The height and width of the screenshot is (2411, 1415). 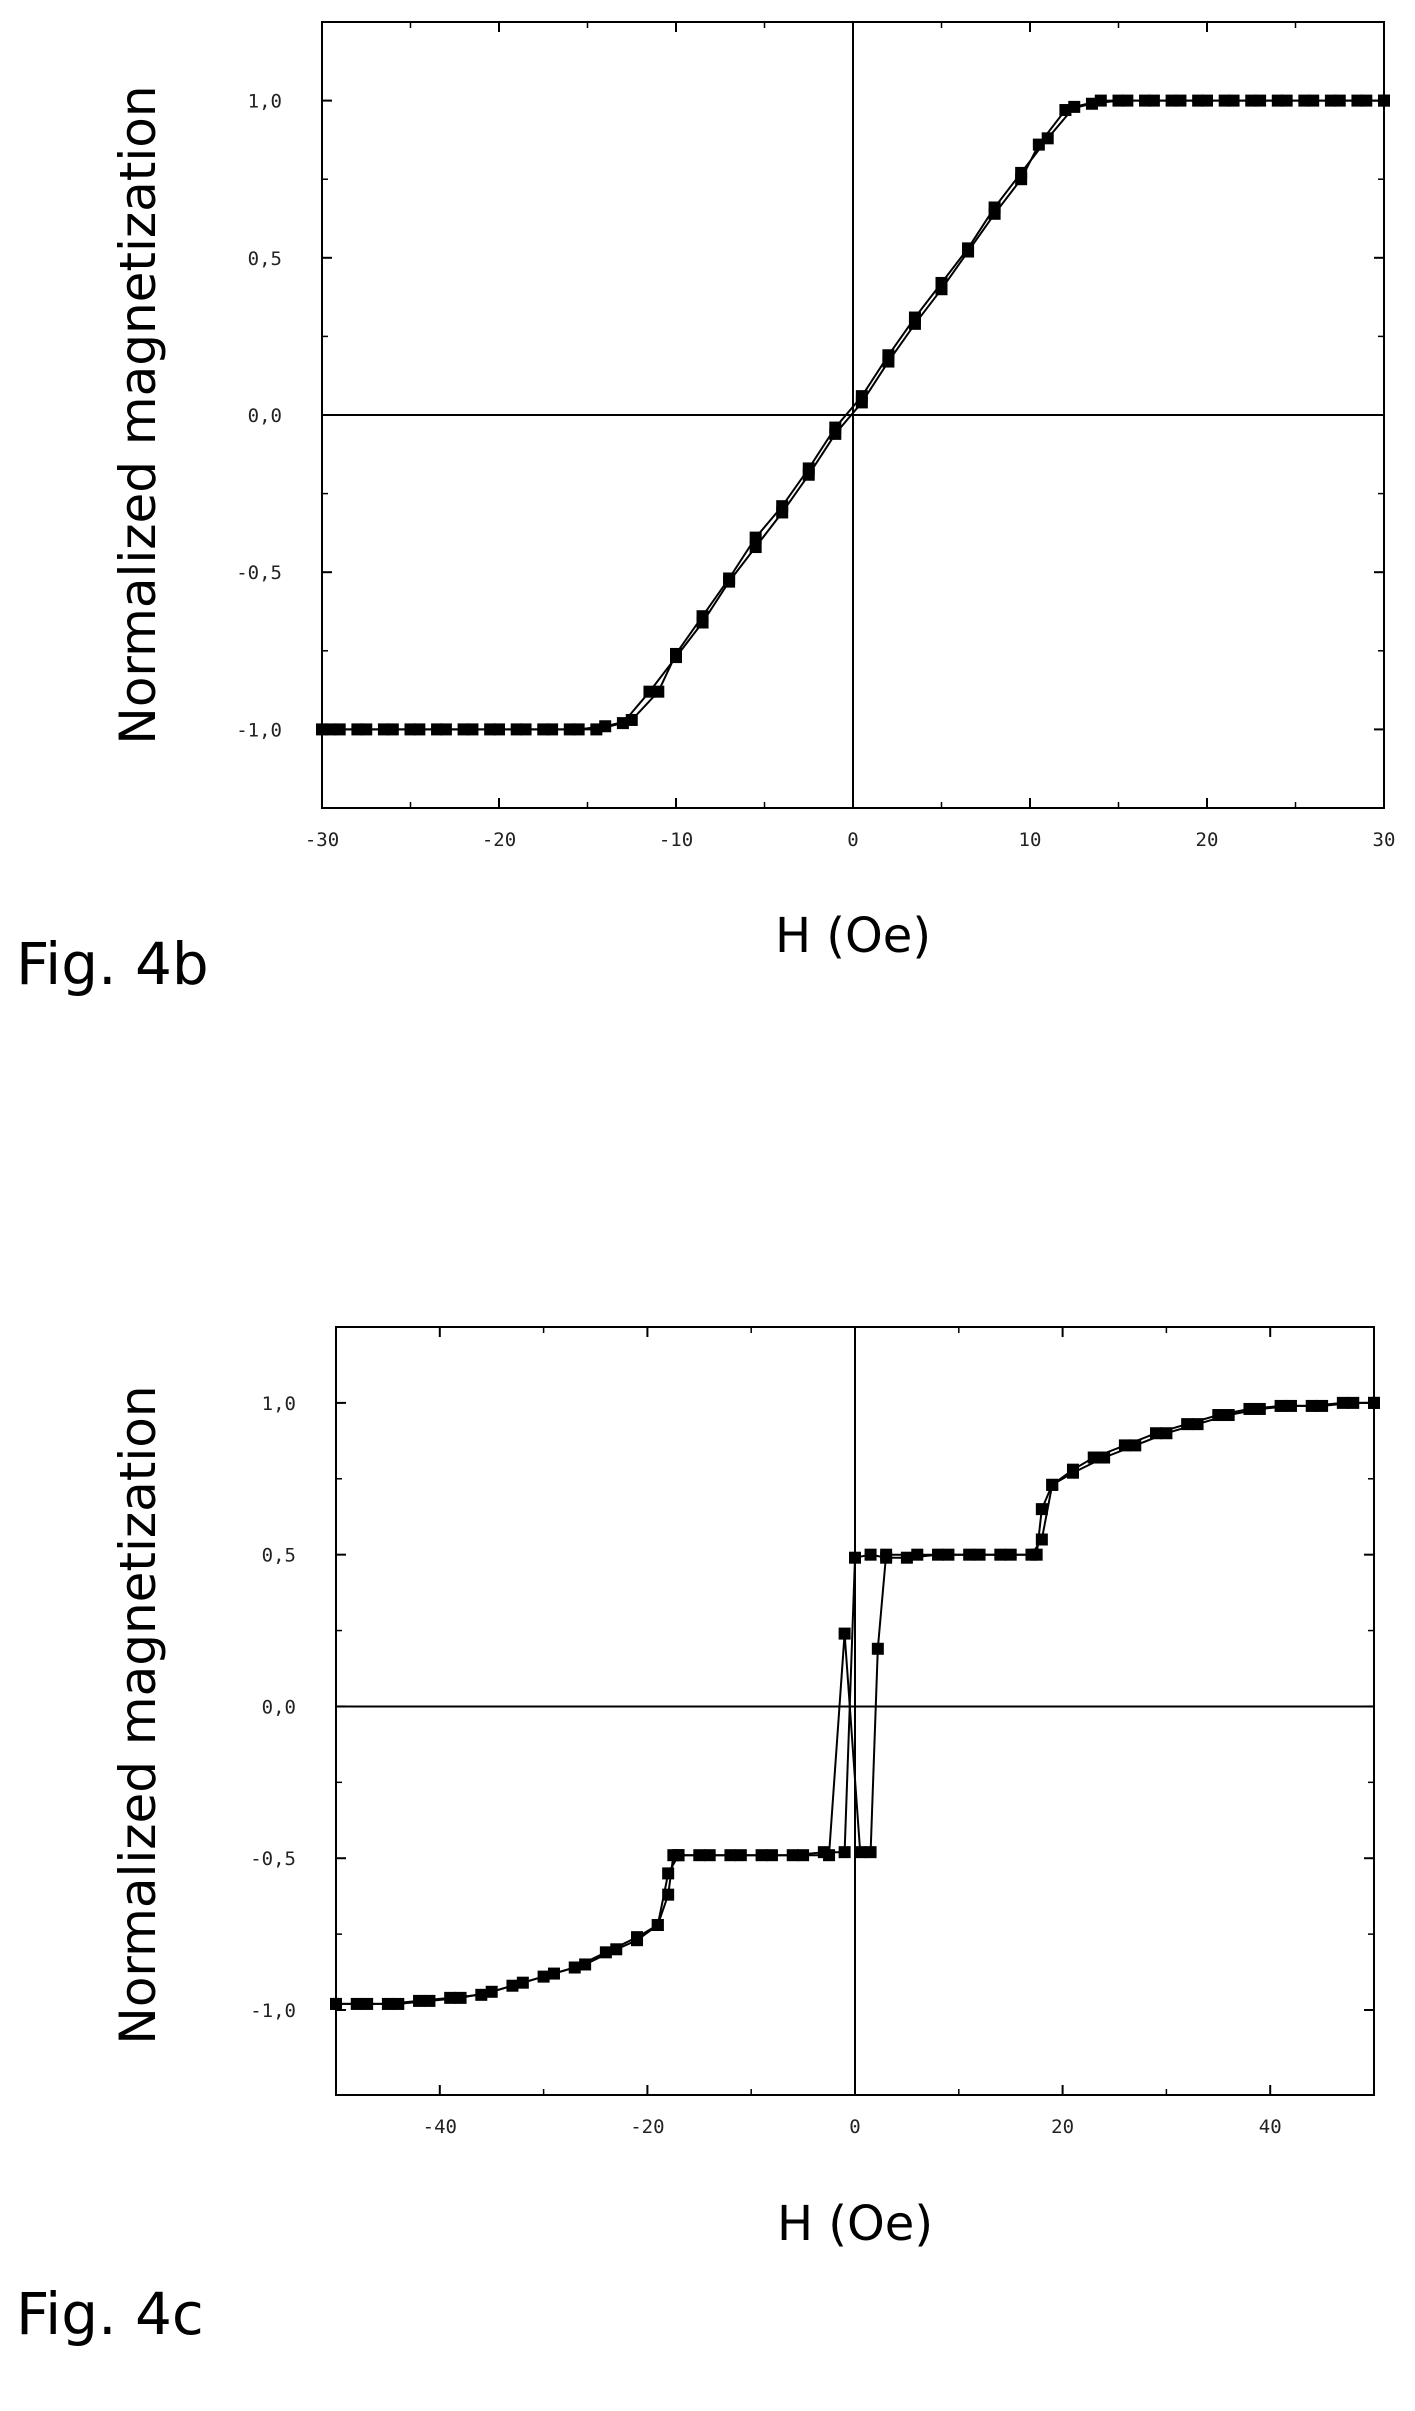 What do you see at coordinates (265, 259) in the screenshot?
I see `y-tick-label: 0,5` at bounding box center [265, 259].